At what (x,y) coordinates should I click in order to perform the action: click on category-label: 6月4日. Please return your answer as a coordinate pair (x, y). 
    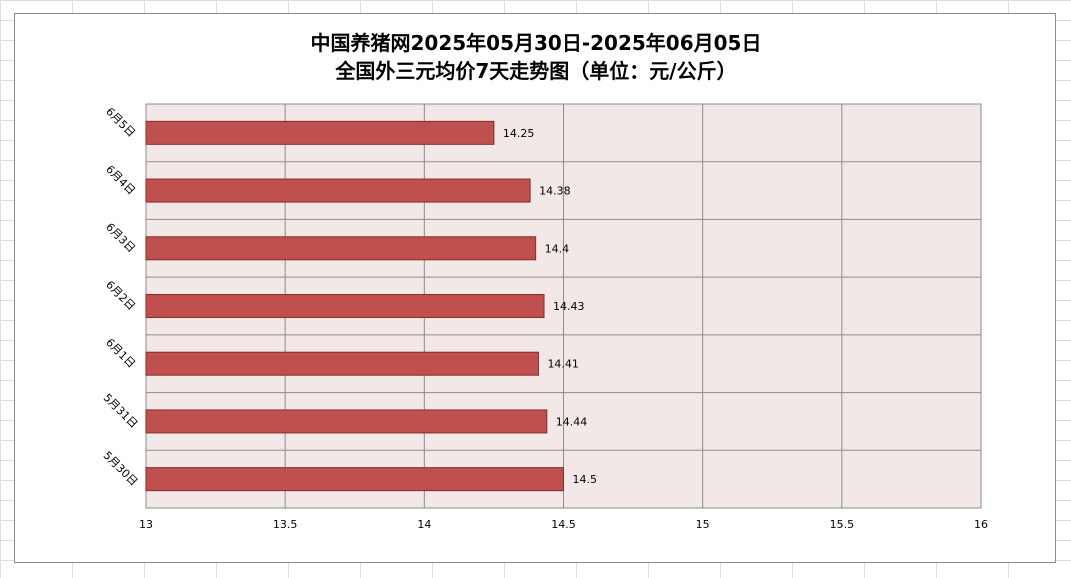
    Looking at the image, I should click on (120, 180).